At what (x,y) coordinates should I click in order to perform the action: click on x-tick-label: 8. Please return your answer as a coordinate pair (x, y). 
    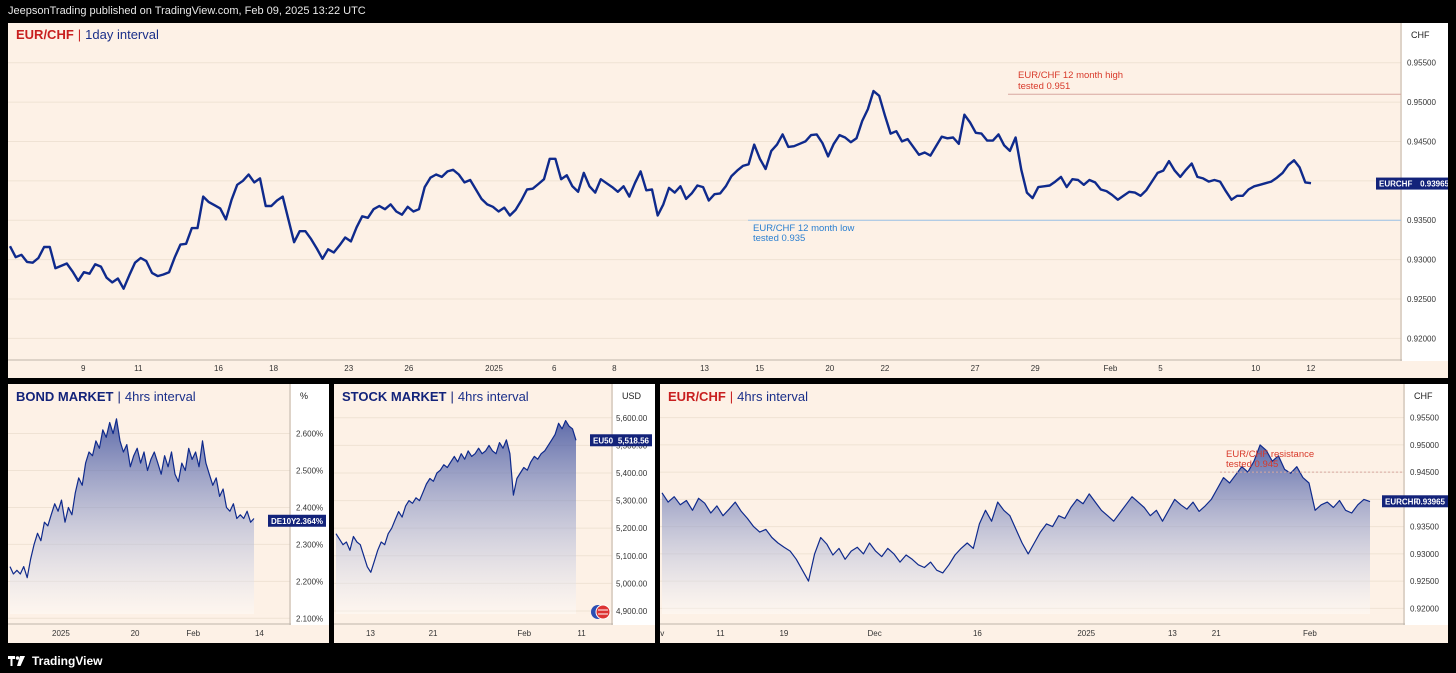
    Looking at the image, I should click on (614, 368).